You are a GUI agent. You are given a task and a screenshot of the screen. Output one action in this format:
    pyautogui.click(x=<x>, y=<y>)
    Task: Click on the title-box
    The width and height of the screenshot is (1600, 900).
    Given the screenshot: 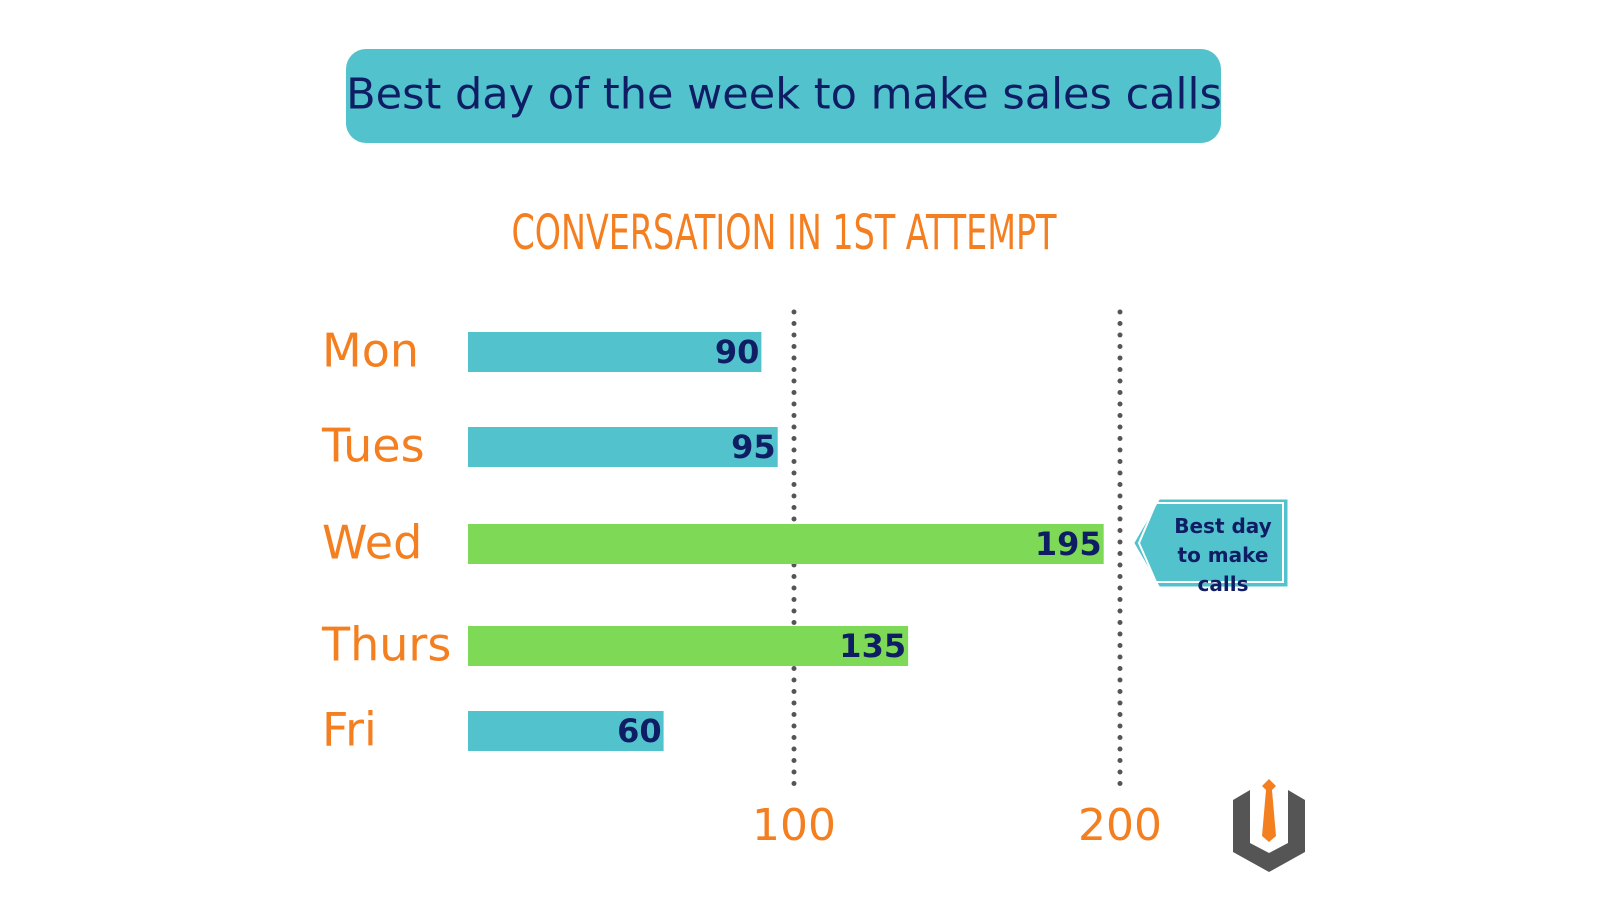 What is the action you would take?
    pyautogui.click(x=783, y=96)
    